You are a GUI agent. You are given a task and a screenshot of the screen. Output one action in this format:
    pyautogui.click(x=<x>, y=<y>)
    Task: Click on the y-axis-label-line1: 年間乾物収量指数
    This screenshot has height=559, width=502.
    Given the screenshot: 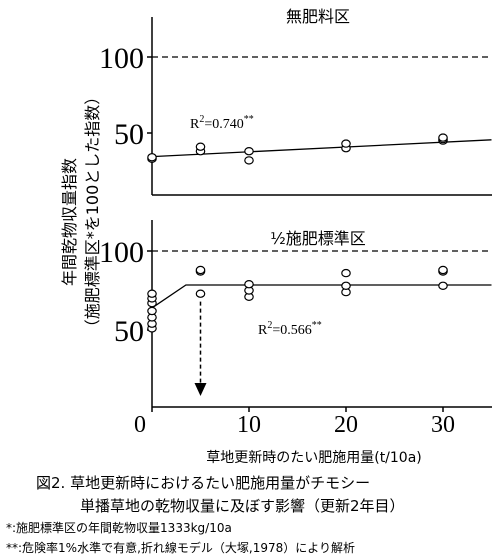 What is the action you would take?
    pyautogui.click(x=69, y=222)
    